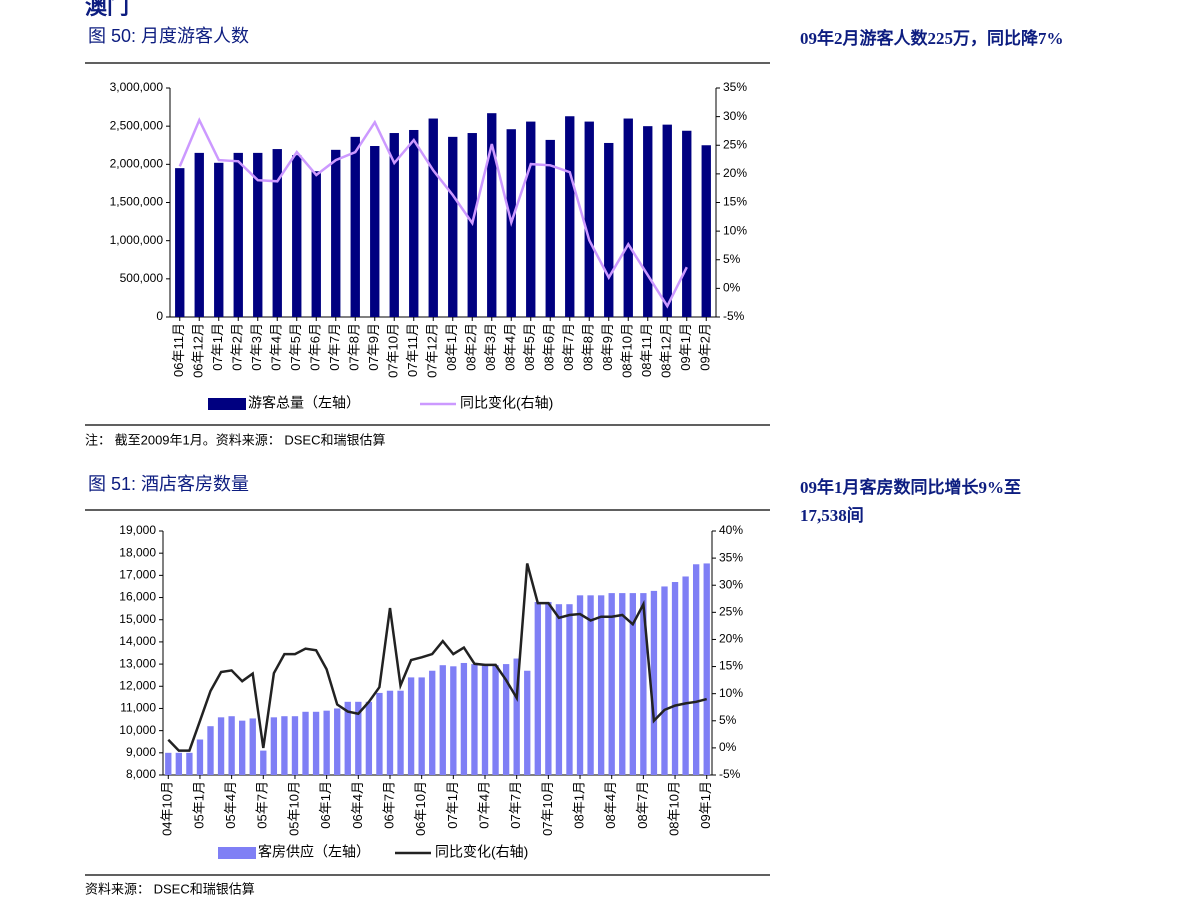 This screenshot has width=1191, height=919. I want to click on y2-tick-label: 35%, so click(735, 87).